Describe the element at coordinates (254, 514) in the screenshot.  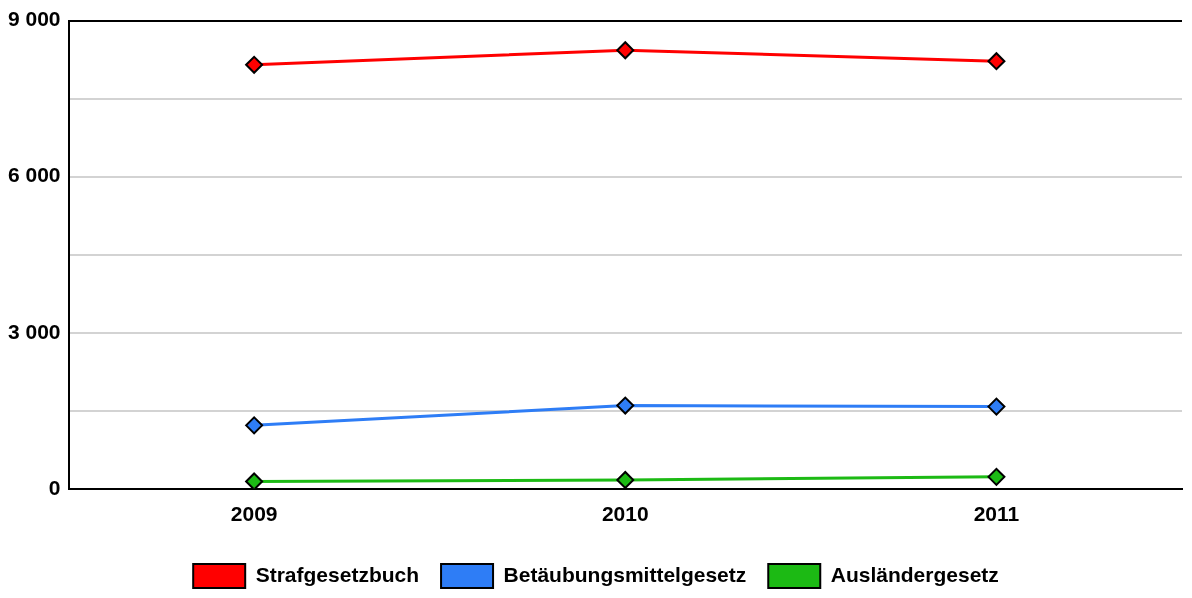
I see `x-tick-label: 2009` at that location.